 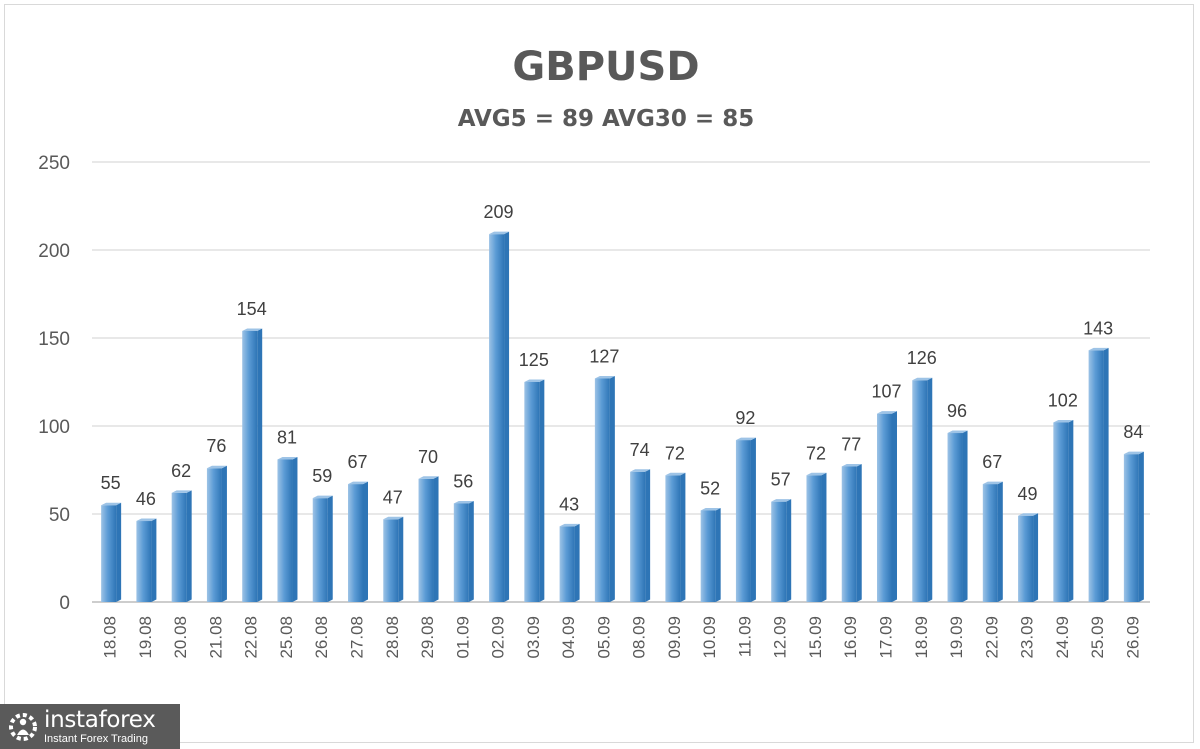 I want to click on x-tick-label: 27.08, so click(x=357, y=637).